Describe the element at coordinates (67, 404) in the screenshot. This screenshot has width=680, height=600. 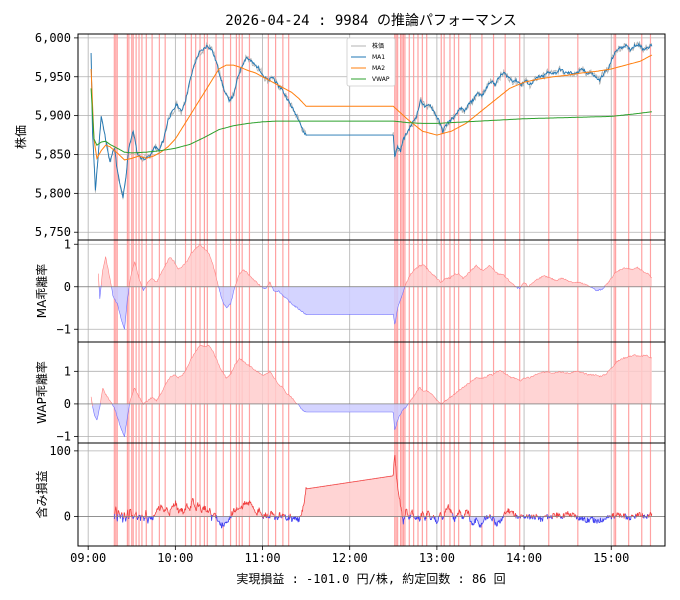
I see `vwap_dev-ytick-label: 0` at that location.